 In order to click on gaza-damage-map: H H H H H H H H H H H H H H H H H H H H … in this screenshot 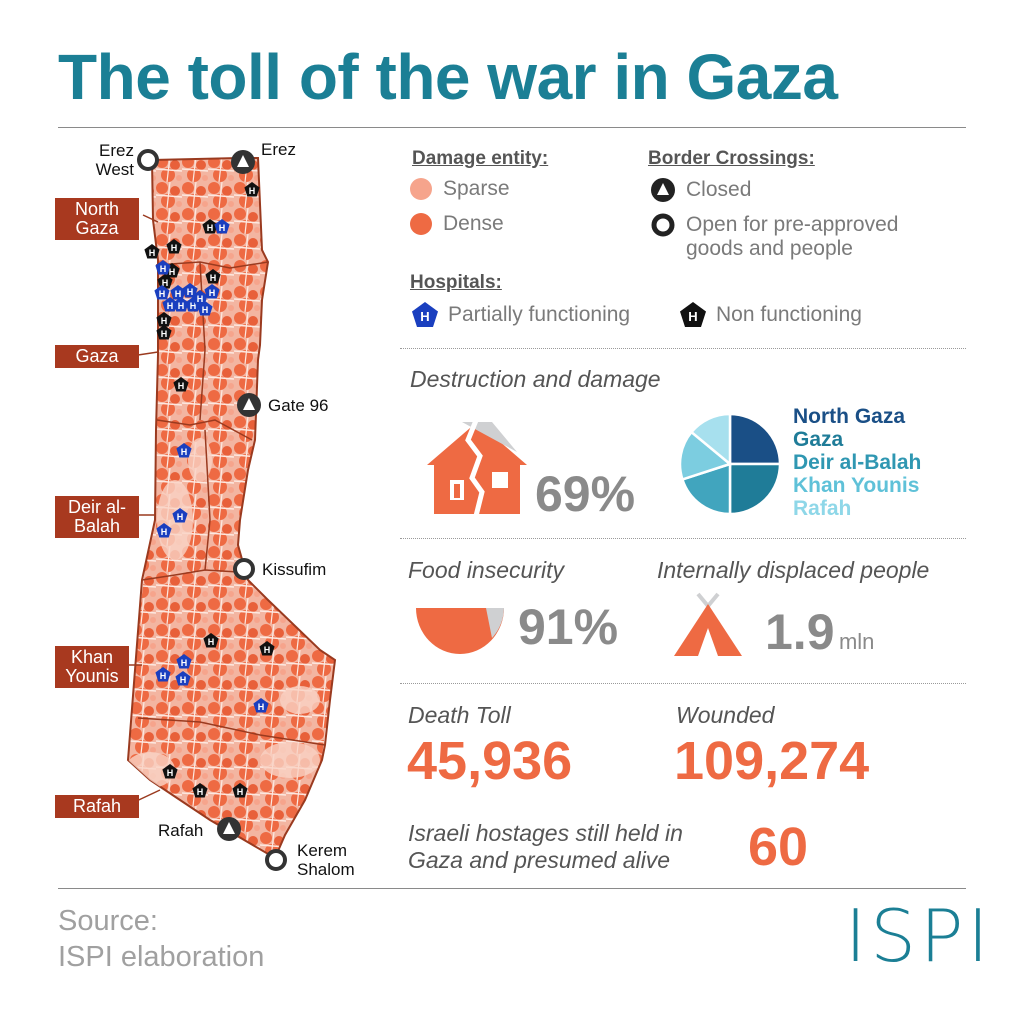, I will do `click(231, 510)`.